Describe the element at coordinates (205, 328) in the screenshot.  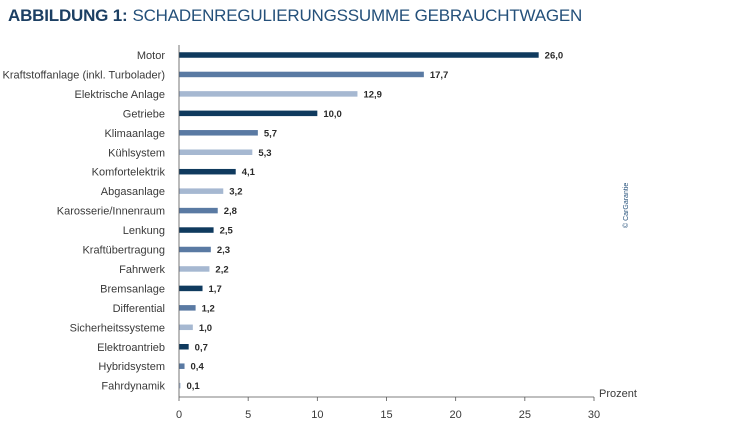
I see `value-label: 1,0` at that location.